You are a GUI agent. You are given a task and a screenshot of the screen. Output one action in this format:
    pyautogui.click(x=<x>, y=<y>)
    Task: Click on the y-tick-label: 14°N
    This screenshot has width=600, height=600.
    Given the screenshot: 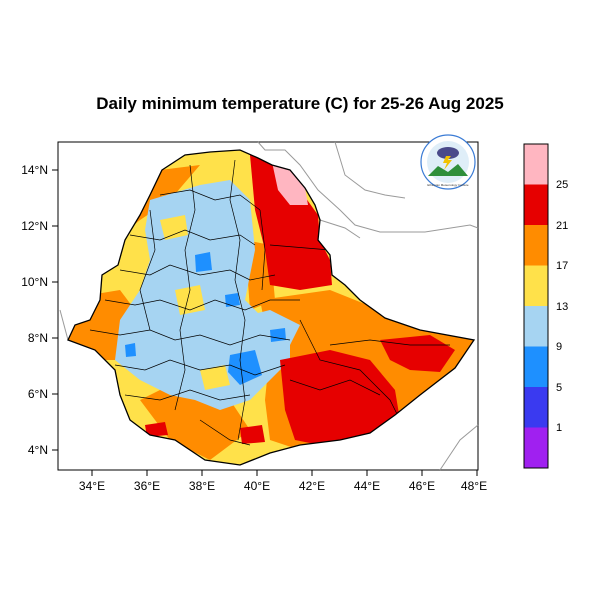 What is the action you would take?
    pyautogui.click(x=34, y=170)
    